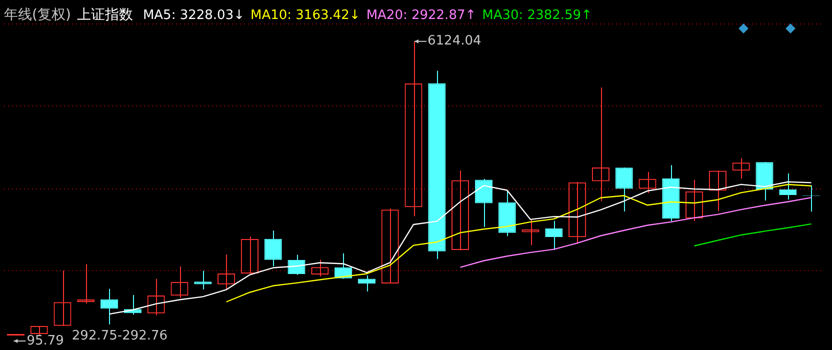  What do you see at coordinates (104, 15) in the screenshot?
I see `chart-subtitle: 上证指数` at bounding box center [104, 15].